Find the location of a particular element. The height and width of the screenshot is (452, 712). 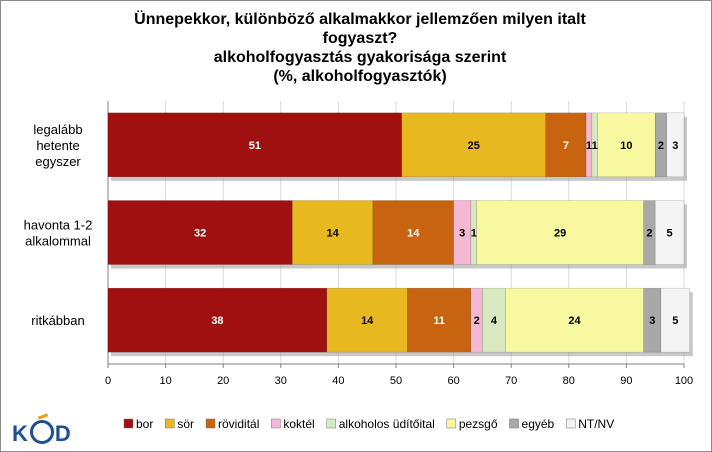

category-label: egyszer is located at coordinates (58, 161).